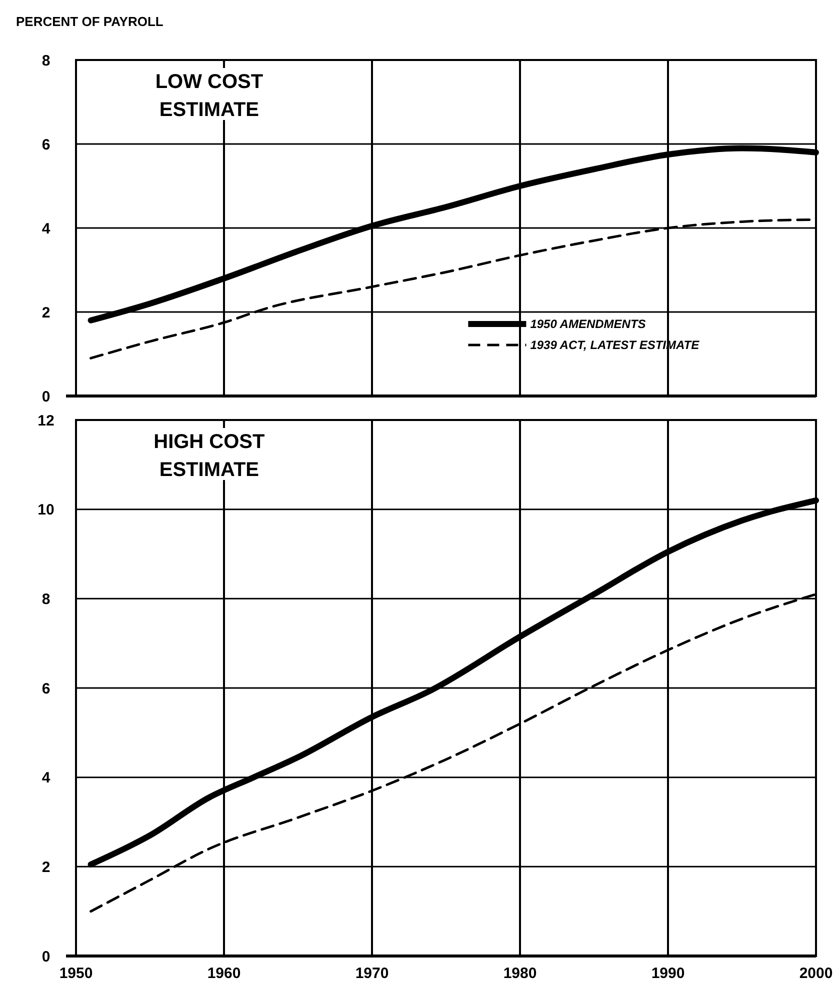  What do you see at coordinates (816, 973) in the screenshot?
I see `x-tick-label: 2000` at bounding box center [816, 973].